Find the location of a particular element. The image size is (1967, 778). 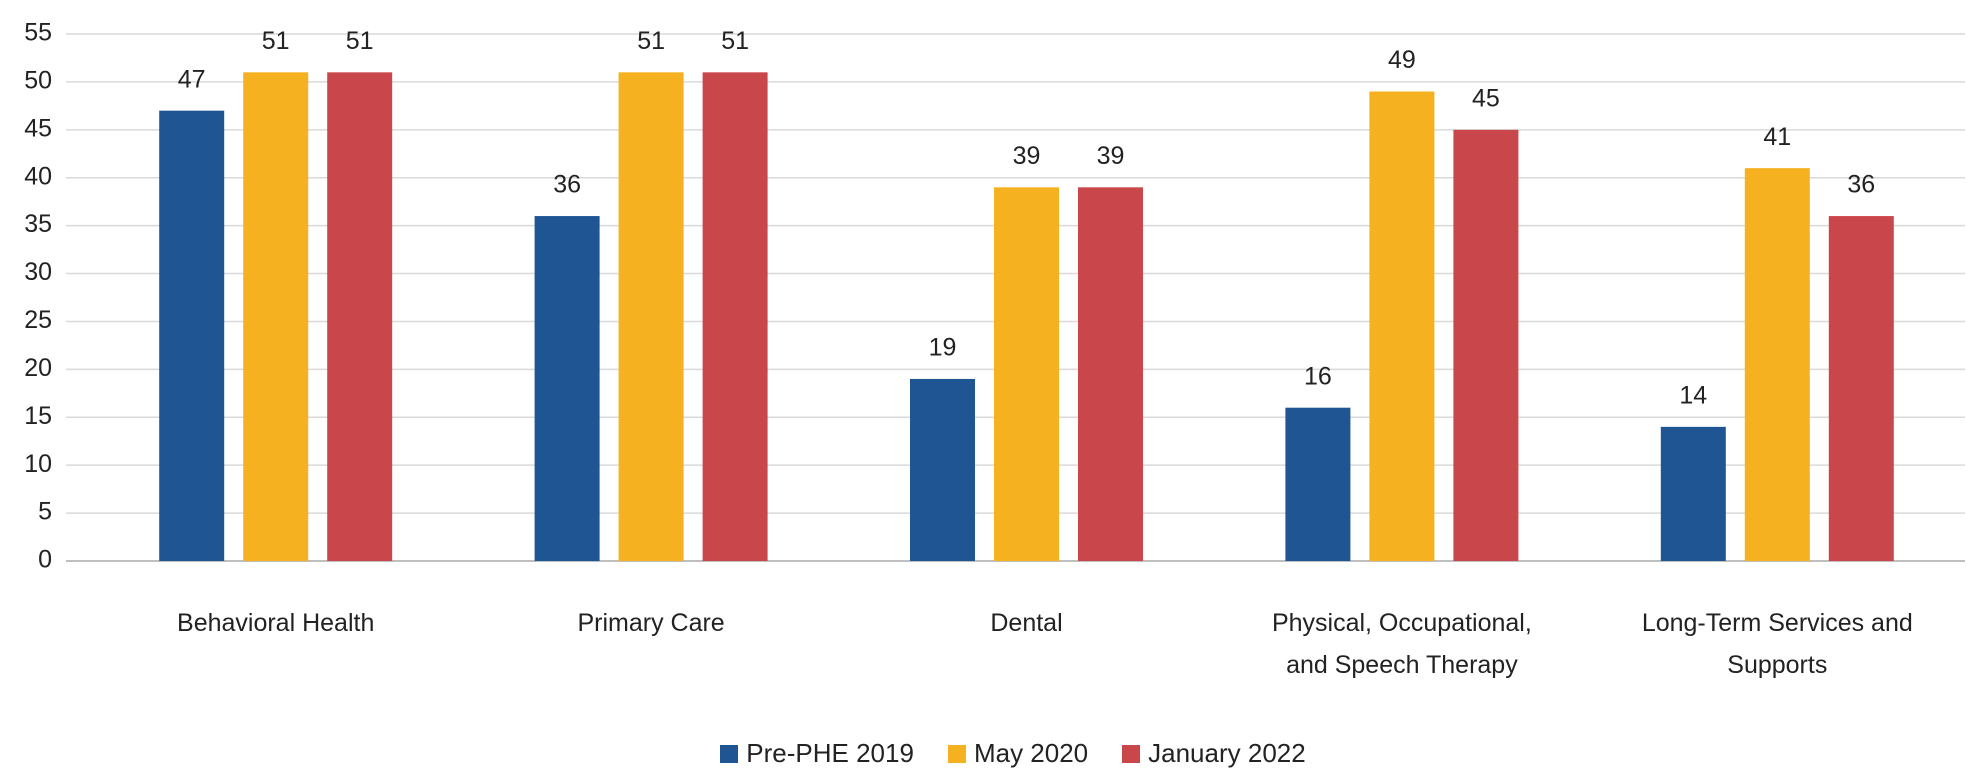

y-tick-label: 35 is located at coordinates (38, 224).